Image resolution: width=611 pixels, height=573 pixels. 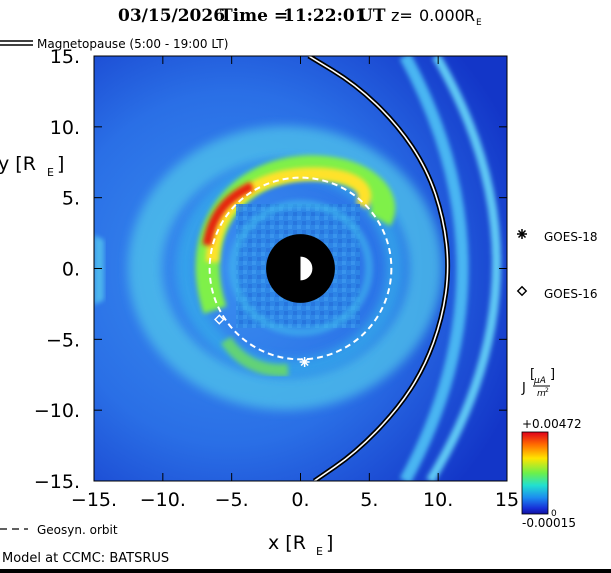 I want to click on x-axis-label: x [R E ], so click(x=300, y=545).